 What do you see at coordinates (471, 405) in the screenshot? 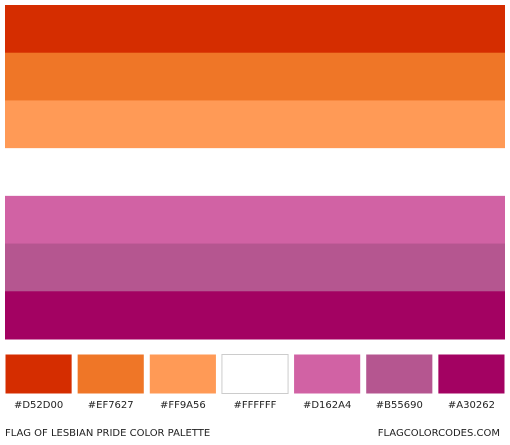
I see `hex-label: #A30262` at bounding box center [471, 405].